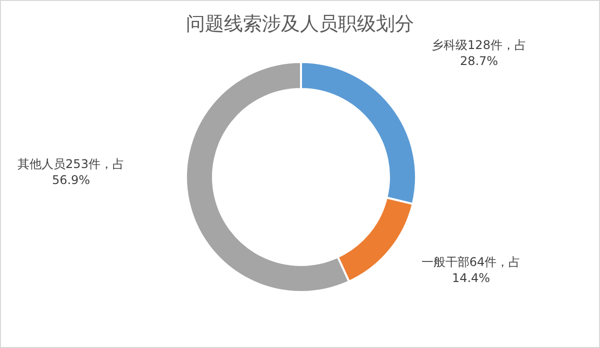  I want to click on slice-label: 其他人员253件，占56.9%, so click(71, 172).